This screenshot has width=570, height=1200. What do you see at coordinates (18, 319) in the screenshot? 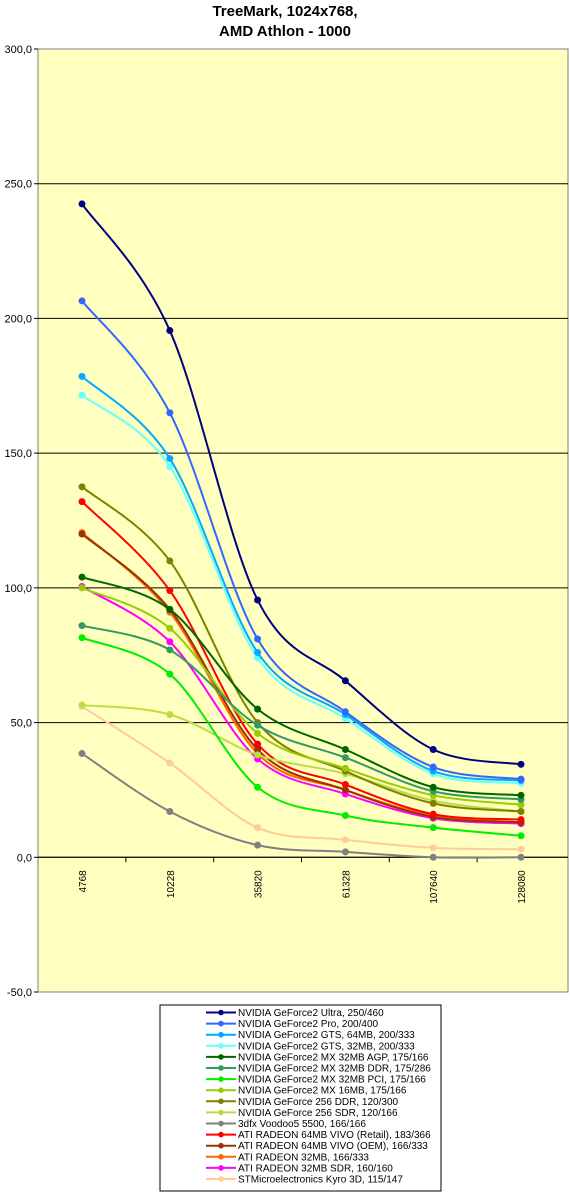
I see `y-tick-label: 200,0` at bounding box center [18, 319].